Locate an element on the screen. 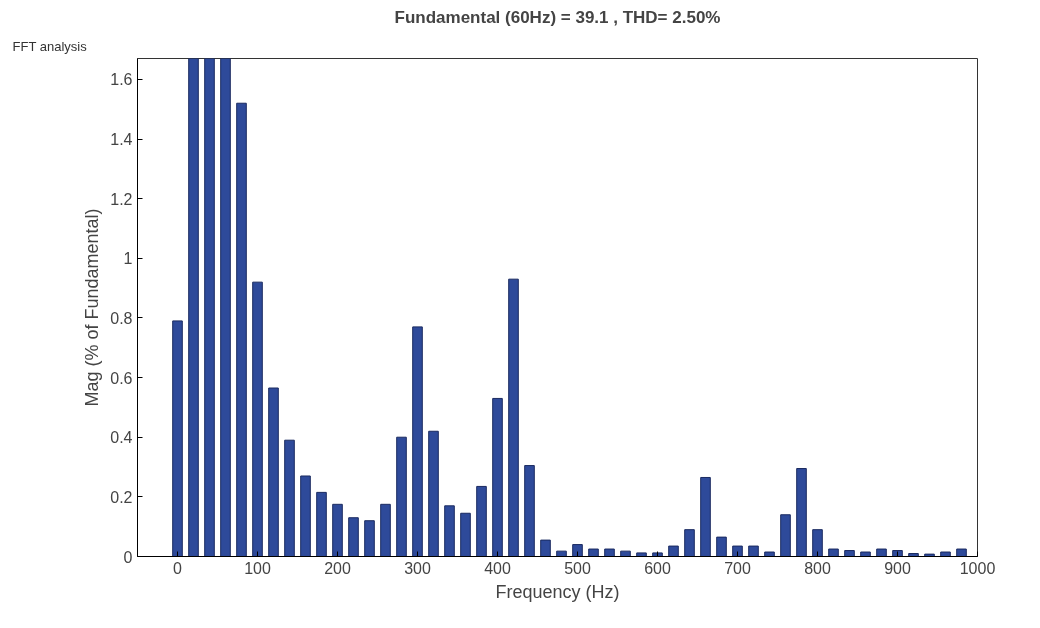 The width and height of the screenshot is (1040, 628). y-tick-label: 0.4 is located at coordinates (121, 438).